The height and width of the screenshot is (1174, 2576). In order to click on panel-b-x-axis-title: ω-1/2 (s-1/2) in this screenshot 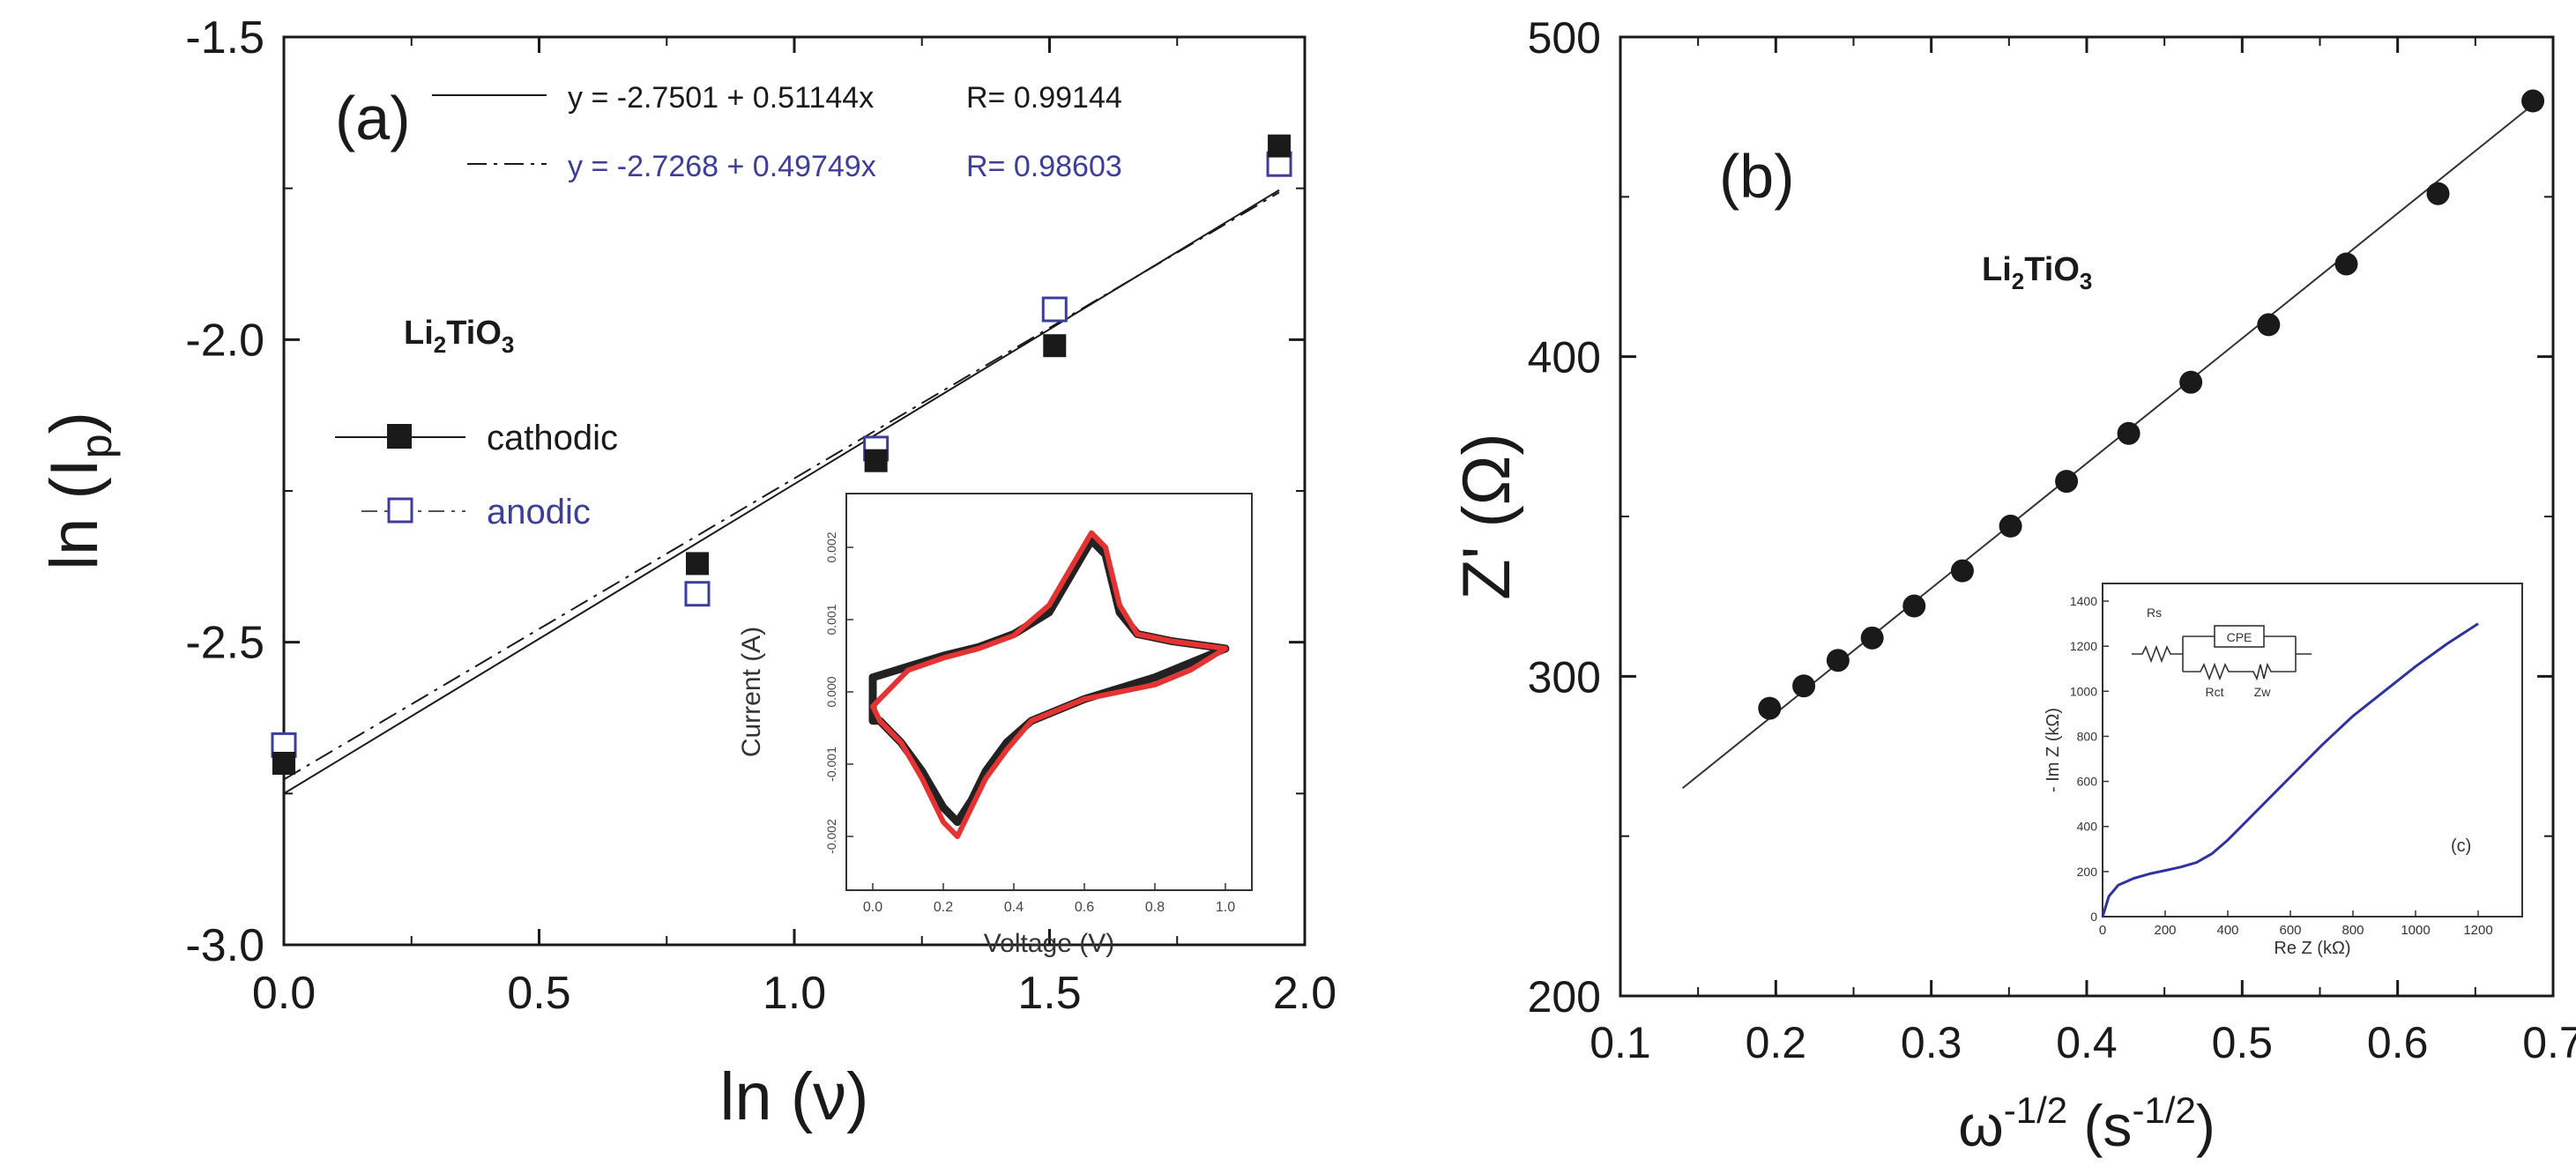, I will do `click(2086, 1123)`.